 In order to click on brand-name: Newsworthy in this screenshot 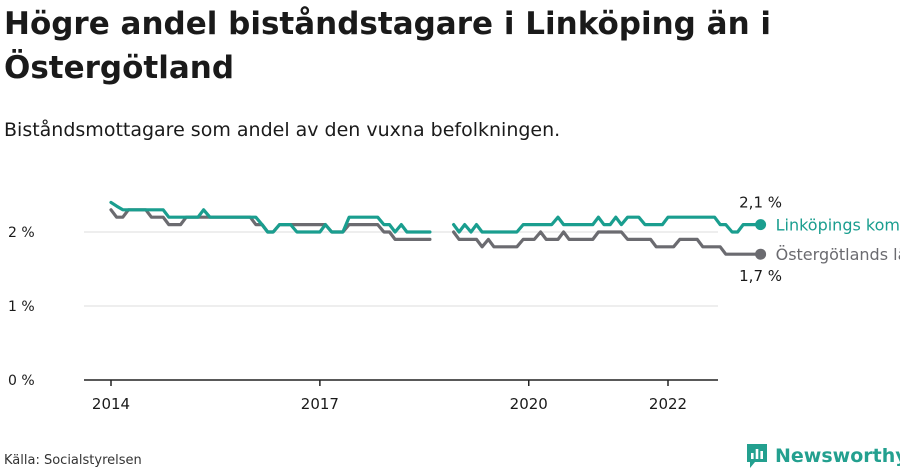, I will do `click(837, 456)`.